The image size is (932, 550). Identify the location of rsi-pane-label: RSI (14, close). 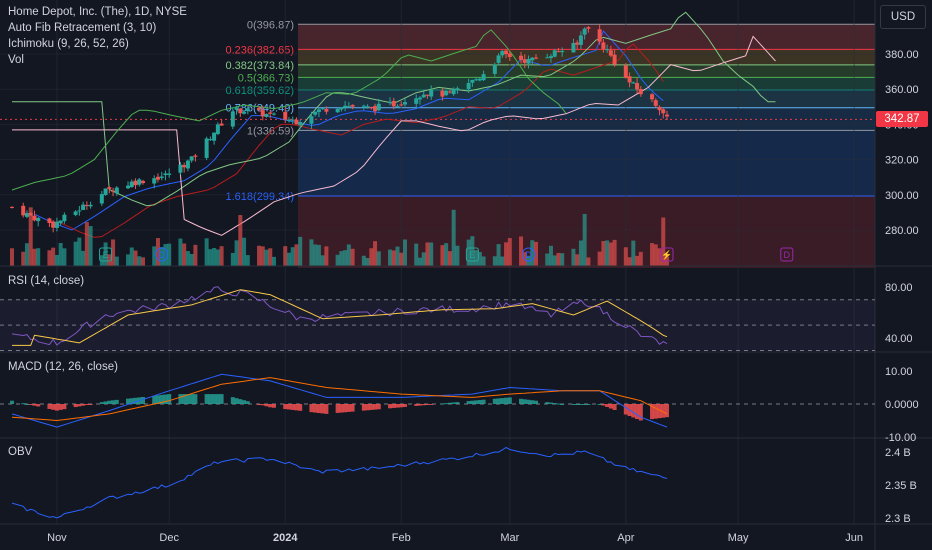
(46, 281).